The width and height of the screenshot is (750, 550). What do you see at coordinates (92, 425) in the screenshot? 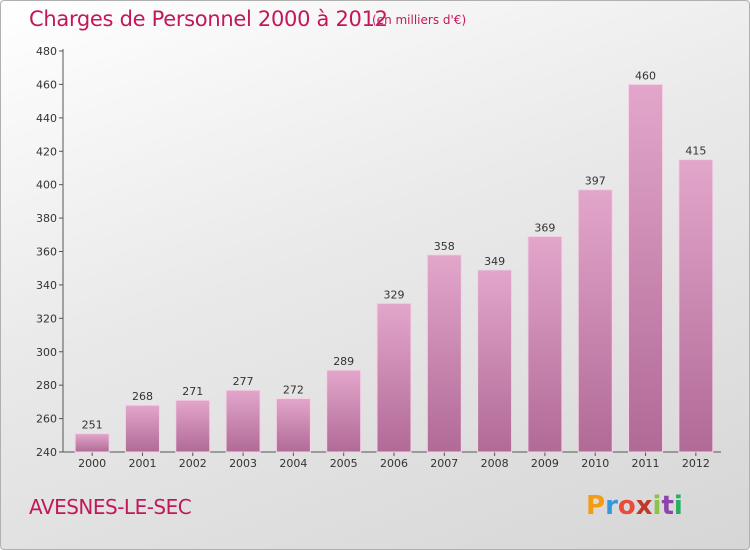
I see `data-label: 251` at bounding box center [92, 425].